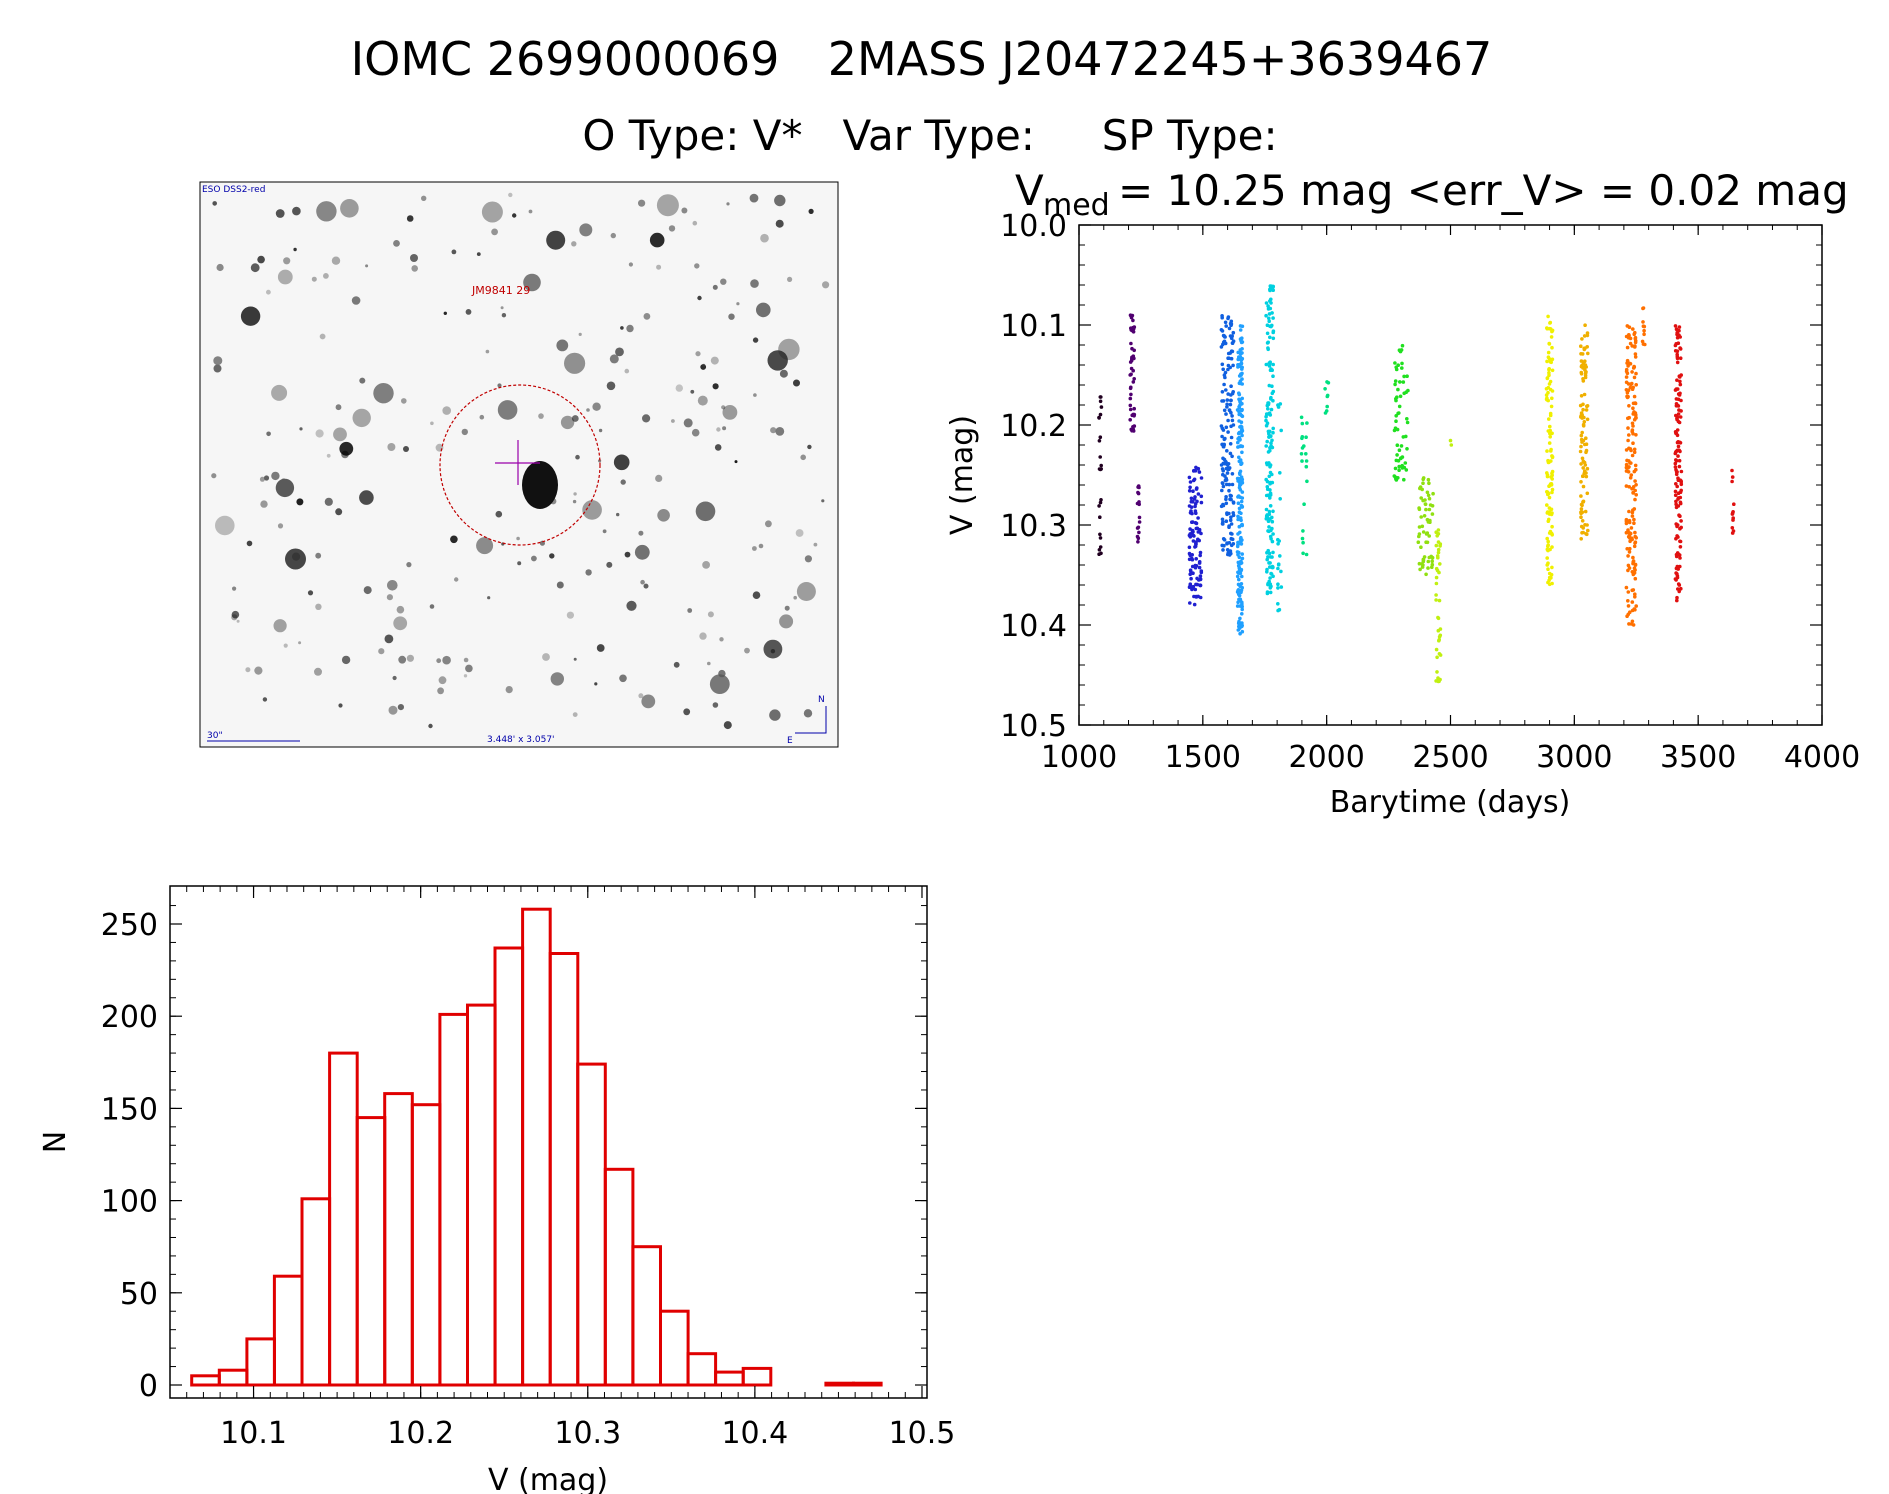  Describe the element at coordinates (129, 1017) in the screenshot. I see `hist-y-tick-label: 200` at that location.